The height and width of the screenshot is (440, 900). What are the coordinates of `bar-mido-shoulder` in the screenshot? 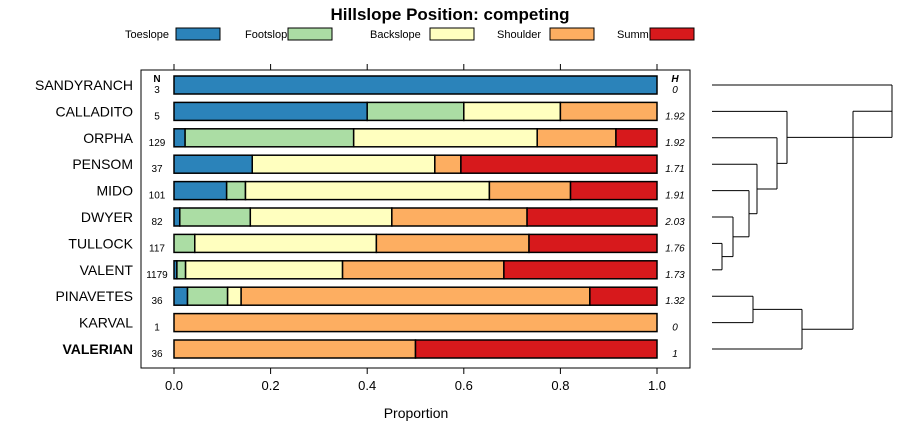 It's located at (530, 190).